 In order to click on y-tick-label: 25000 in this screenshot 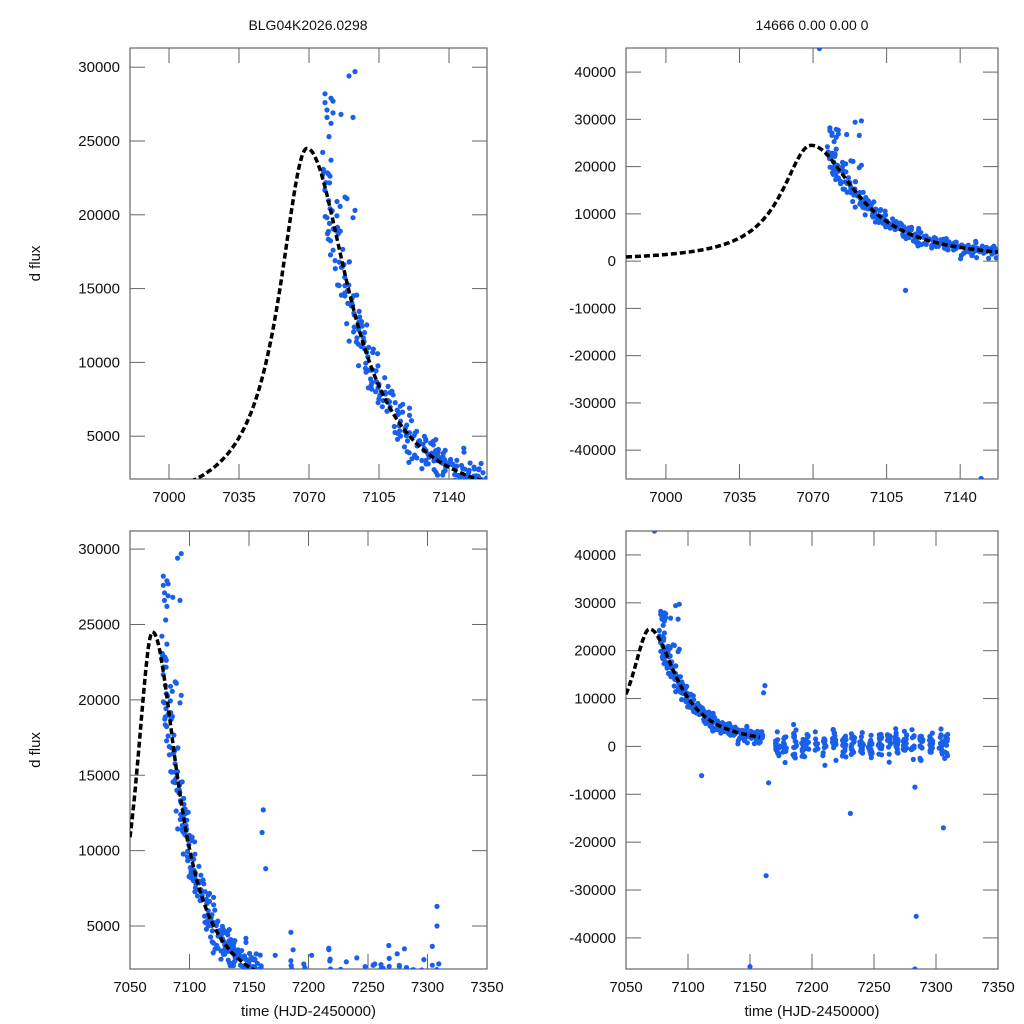, I will do `click(99, 624)`.